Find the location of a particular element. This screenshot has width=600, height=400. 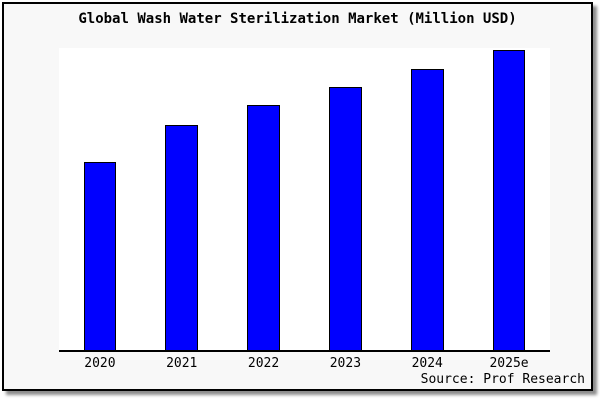

x-tick-label-2022: 2022 is located at coordinates (263, 363).